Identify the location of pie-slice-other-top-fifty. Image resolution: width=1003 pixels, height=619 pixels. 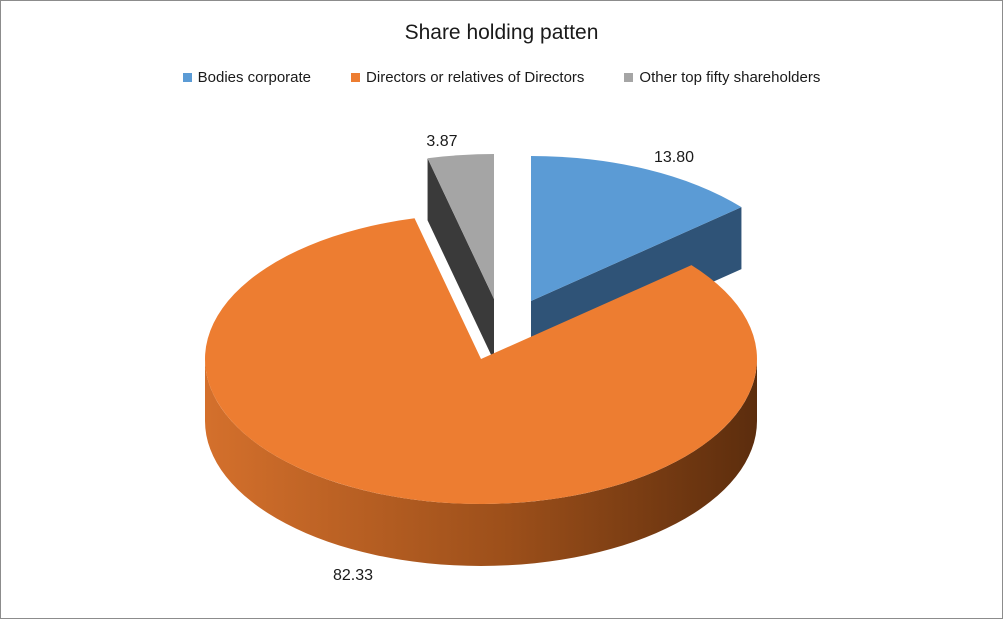
(460, 257).